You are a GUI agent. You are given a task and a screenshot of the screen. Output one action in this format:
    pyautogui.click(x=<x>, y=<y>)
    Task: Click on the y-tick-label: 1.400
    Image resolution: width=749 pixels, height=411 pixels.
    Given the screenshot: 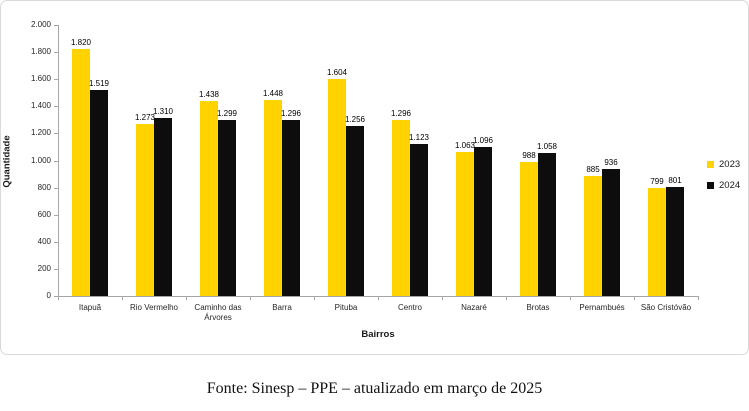 What is the action you would take?
    pyautogui.click(x=40, y=106)
    